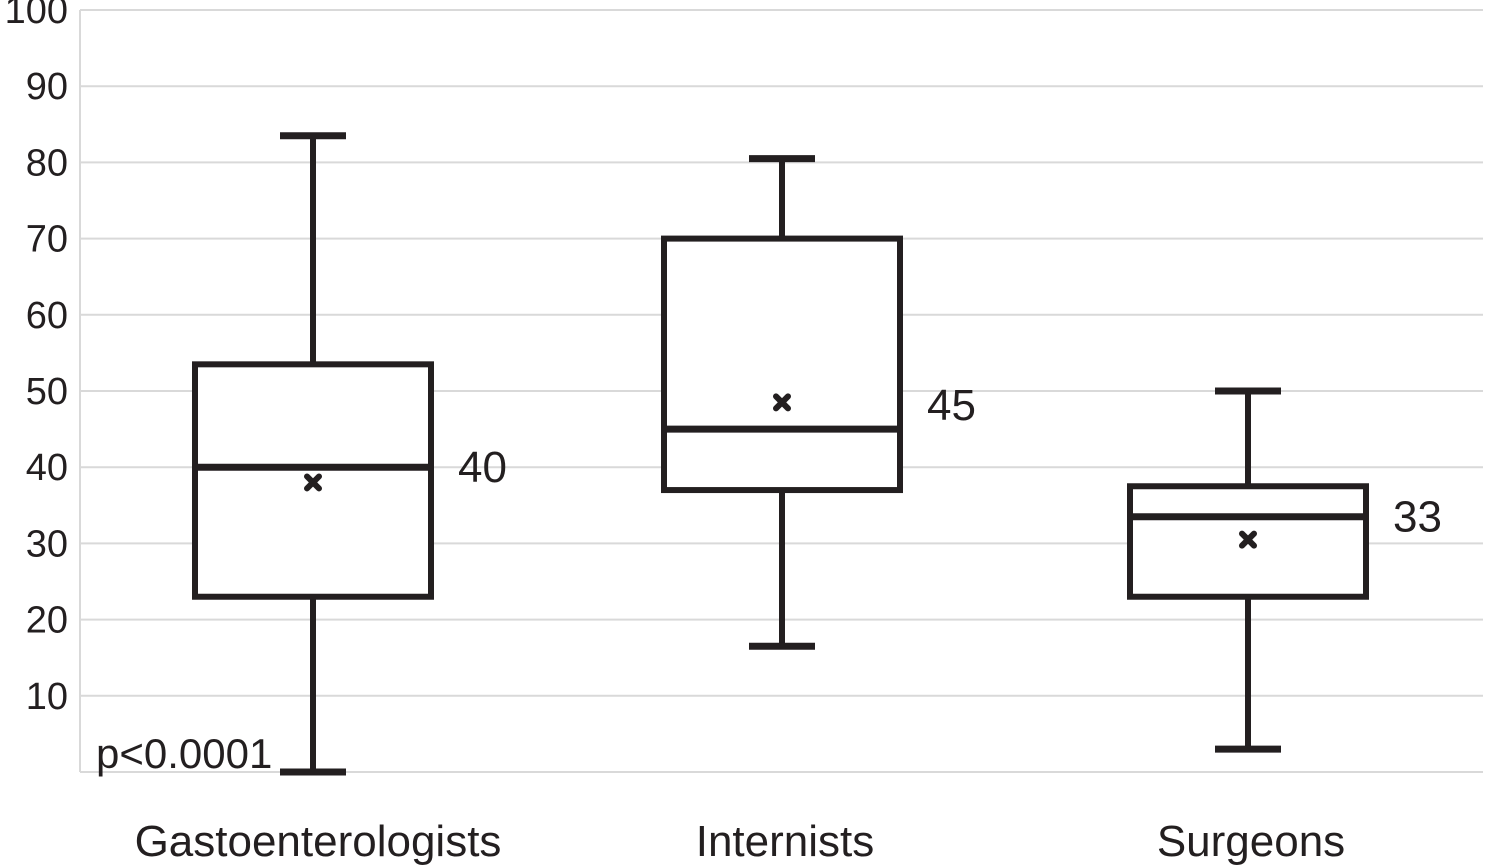 This screenshot has width=1485, height=867. I want to click on y-tick-label: 60, so click(47, 316).